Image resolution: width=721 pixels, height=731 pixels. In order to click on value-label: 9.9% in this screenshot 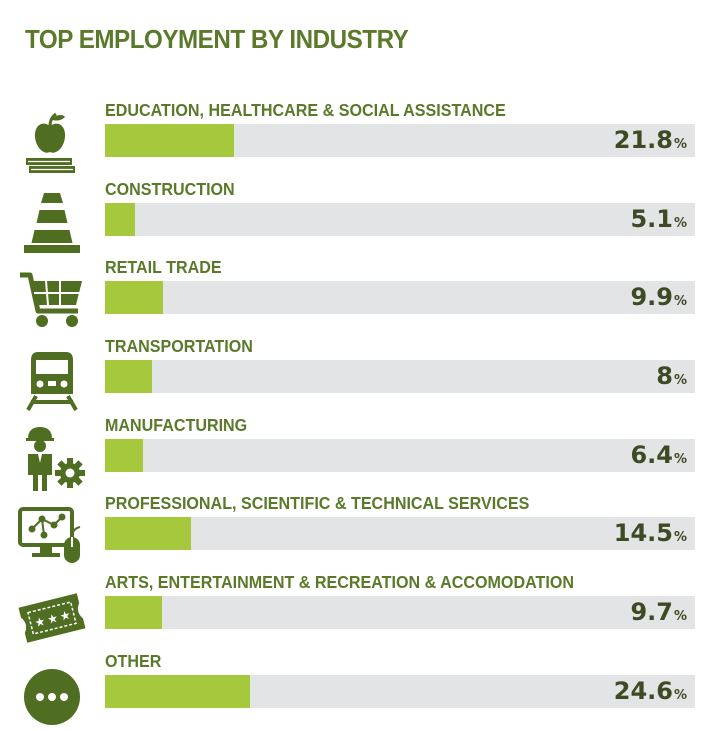, I will do `click(658, 297)`.